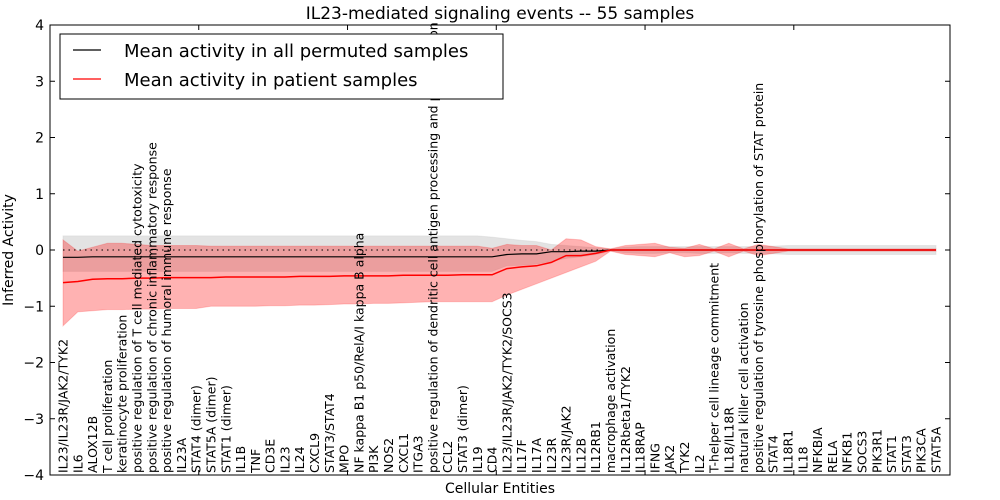 The image size is (1000, 500). What do you see at coordinates (551, 455) in the screenshot?
I see `x-tick-label: IL23R` at bounding box center [551, 455].